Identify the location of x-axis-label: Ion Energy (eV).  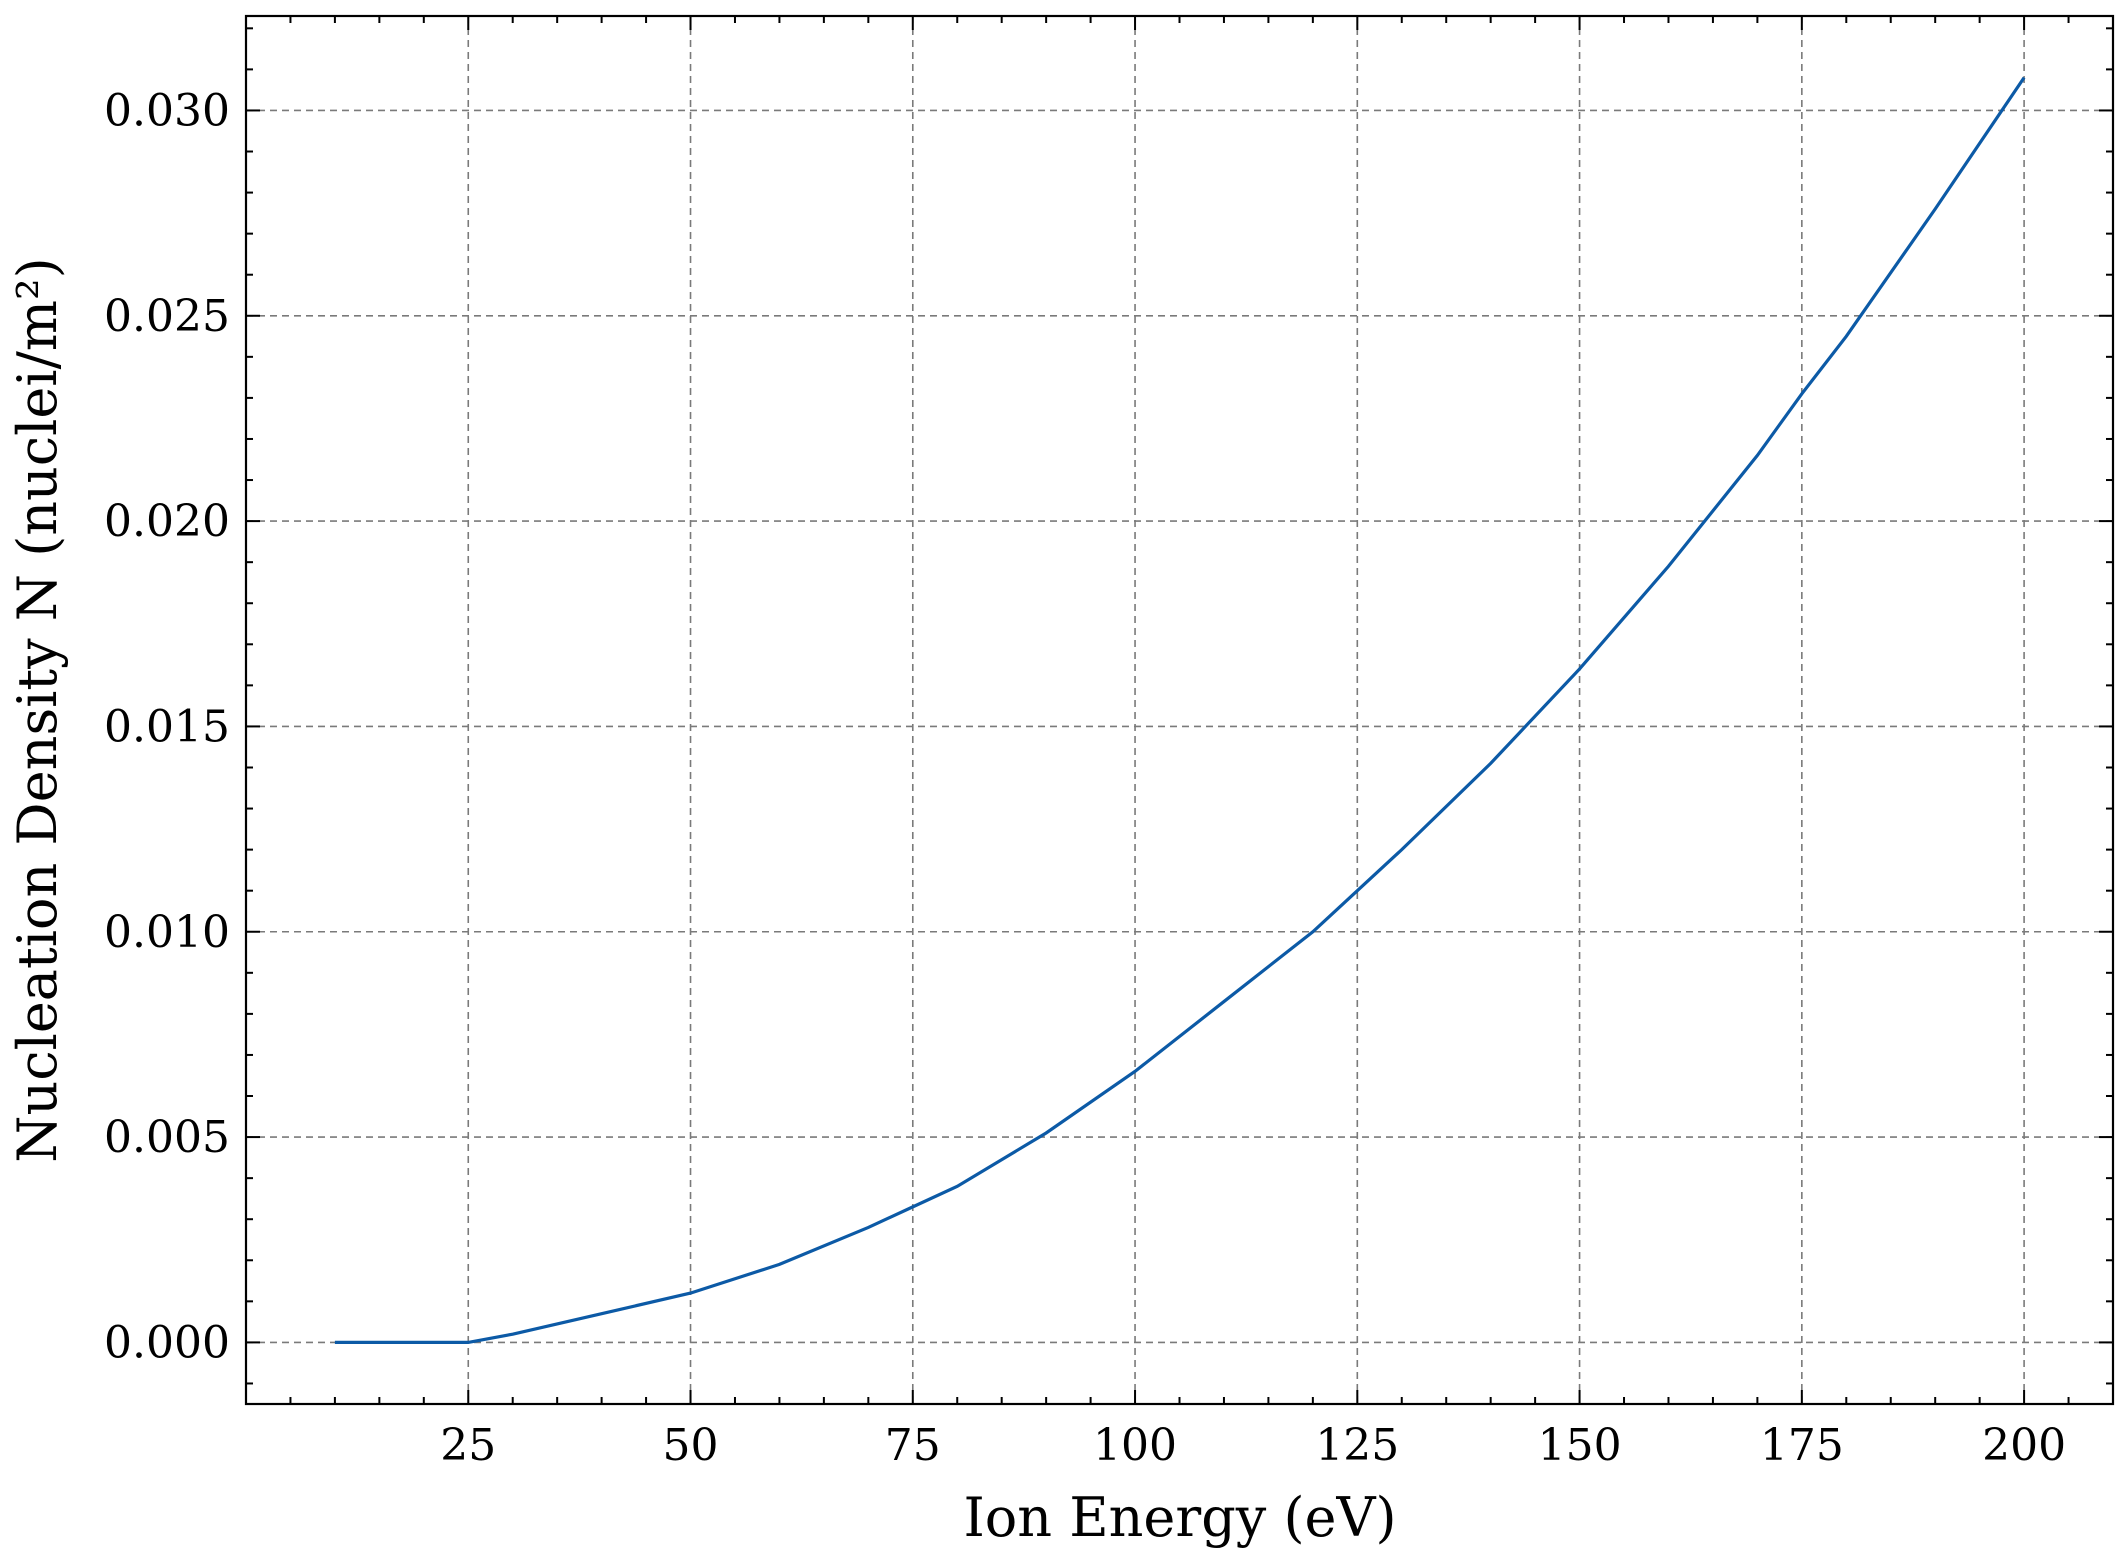
(1179, 1517).